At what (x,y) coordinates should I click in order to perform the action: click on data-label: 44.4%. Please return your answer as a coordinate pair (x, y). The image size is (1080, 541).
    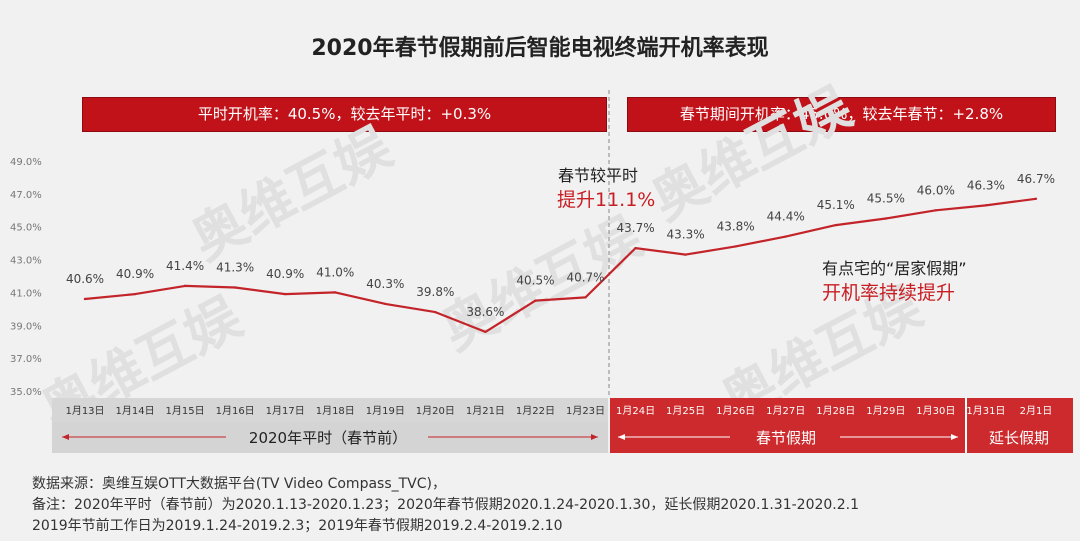
    Looking at the image, I should click on (786, 217).